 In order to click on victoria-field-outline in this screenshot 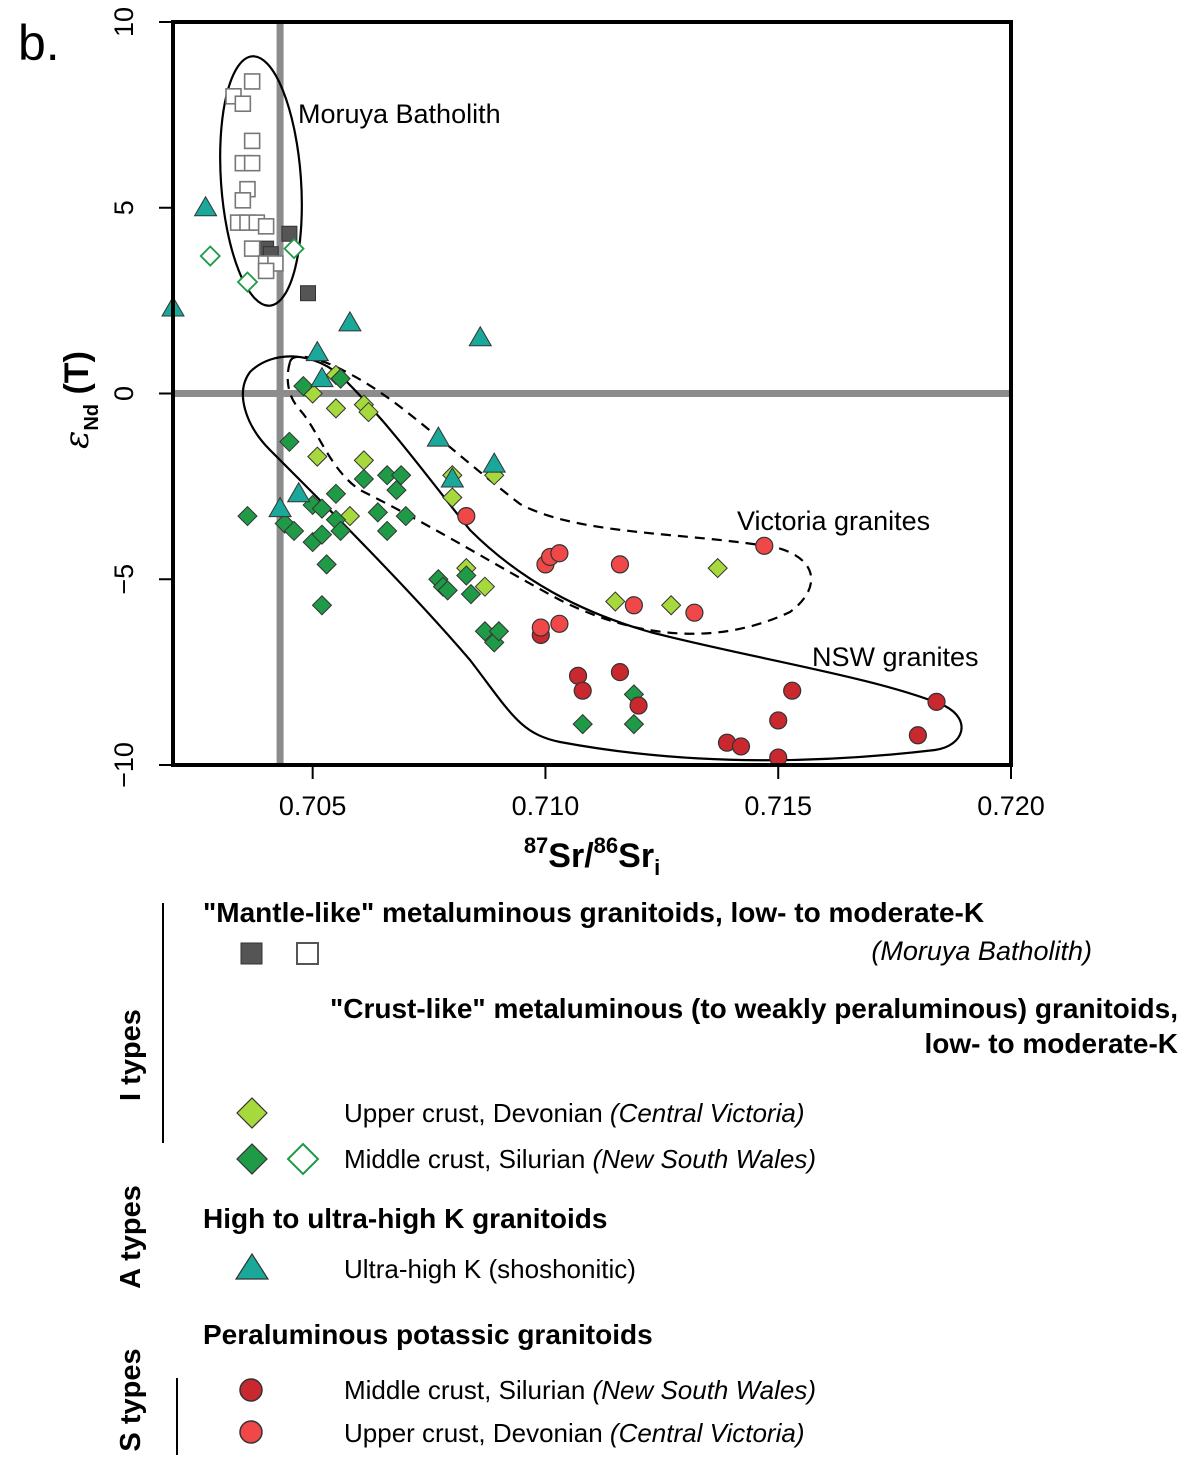, I will do `click(549, 495)`.